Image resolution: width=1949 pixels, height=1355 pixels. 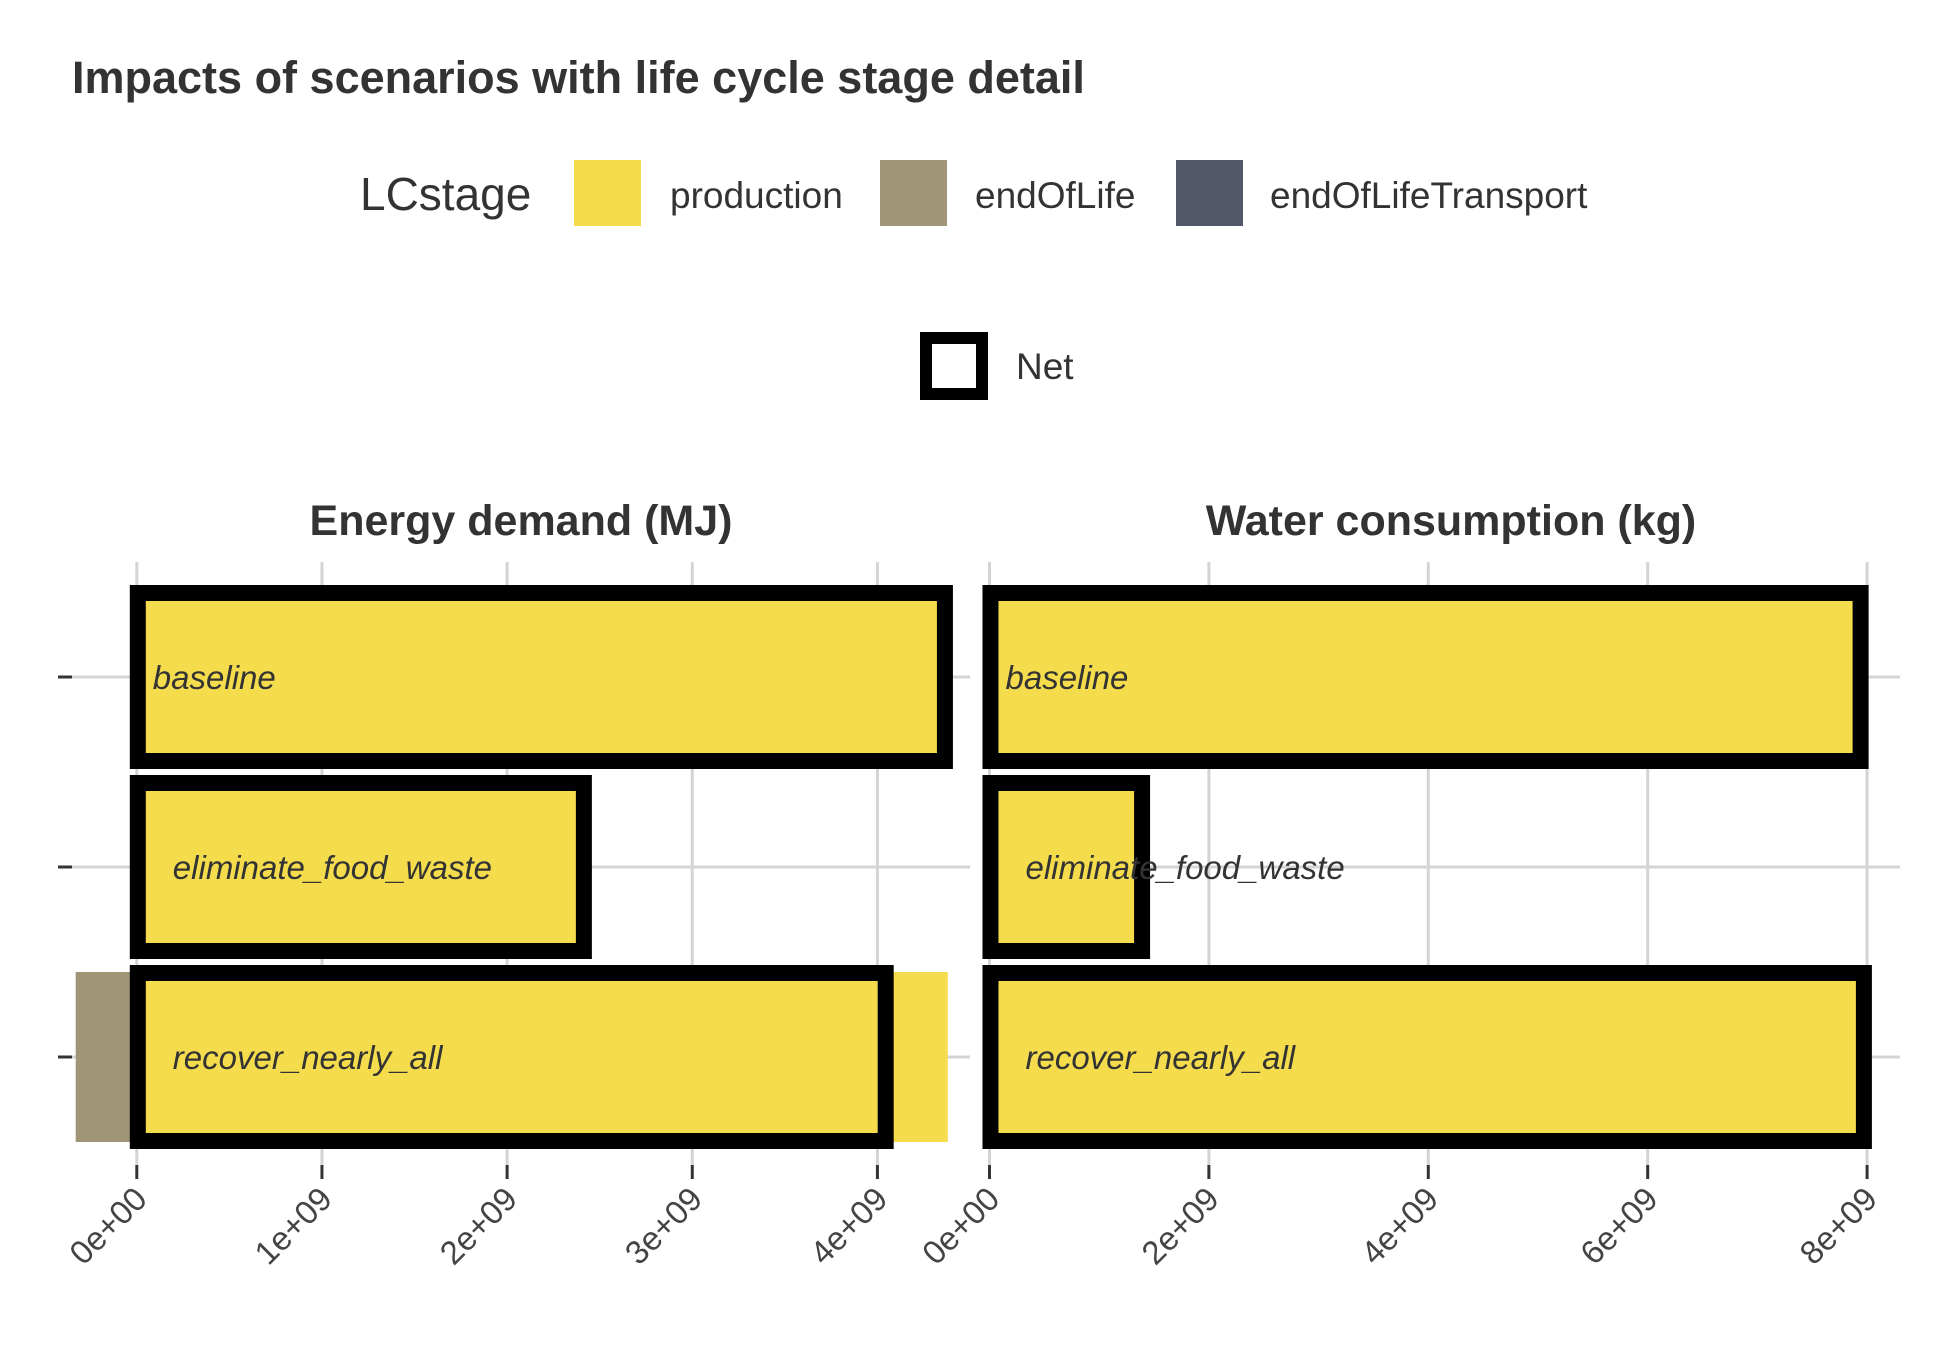 I want to click on x-tick-label: 3e+09, so click(x=664, y=1226).